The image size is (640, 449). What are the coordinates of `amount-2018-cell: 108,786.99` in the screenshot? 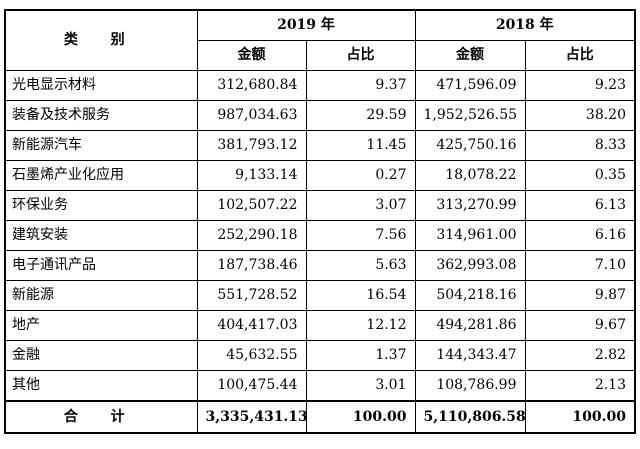 It's located at (470, 386).